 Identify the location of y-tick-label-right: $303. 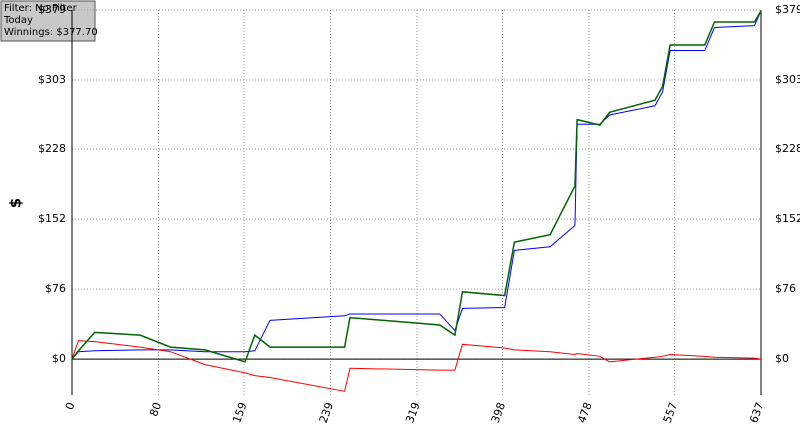
(787, 79).